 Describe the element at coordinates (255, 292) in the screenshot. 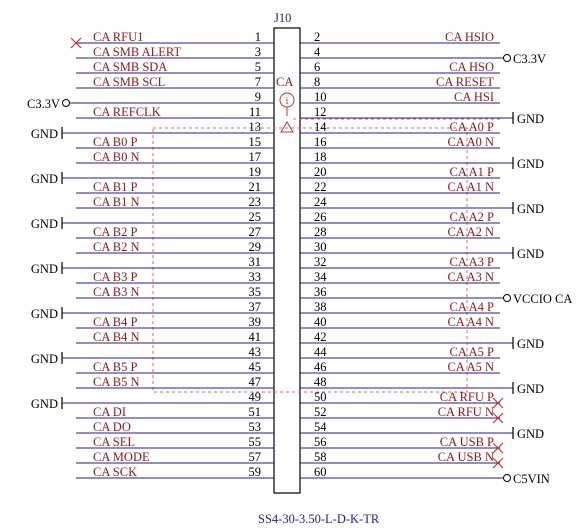

I see `pin-number: 35` at that location.